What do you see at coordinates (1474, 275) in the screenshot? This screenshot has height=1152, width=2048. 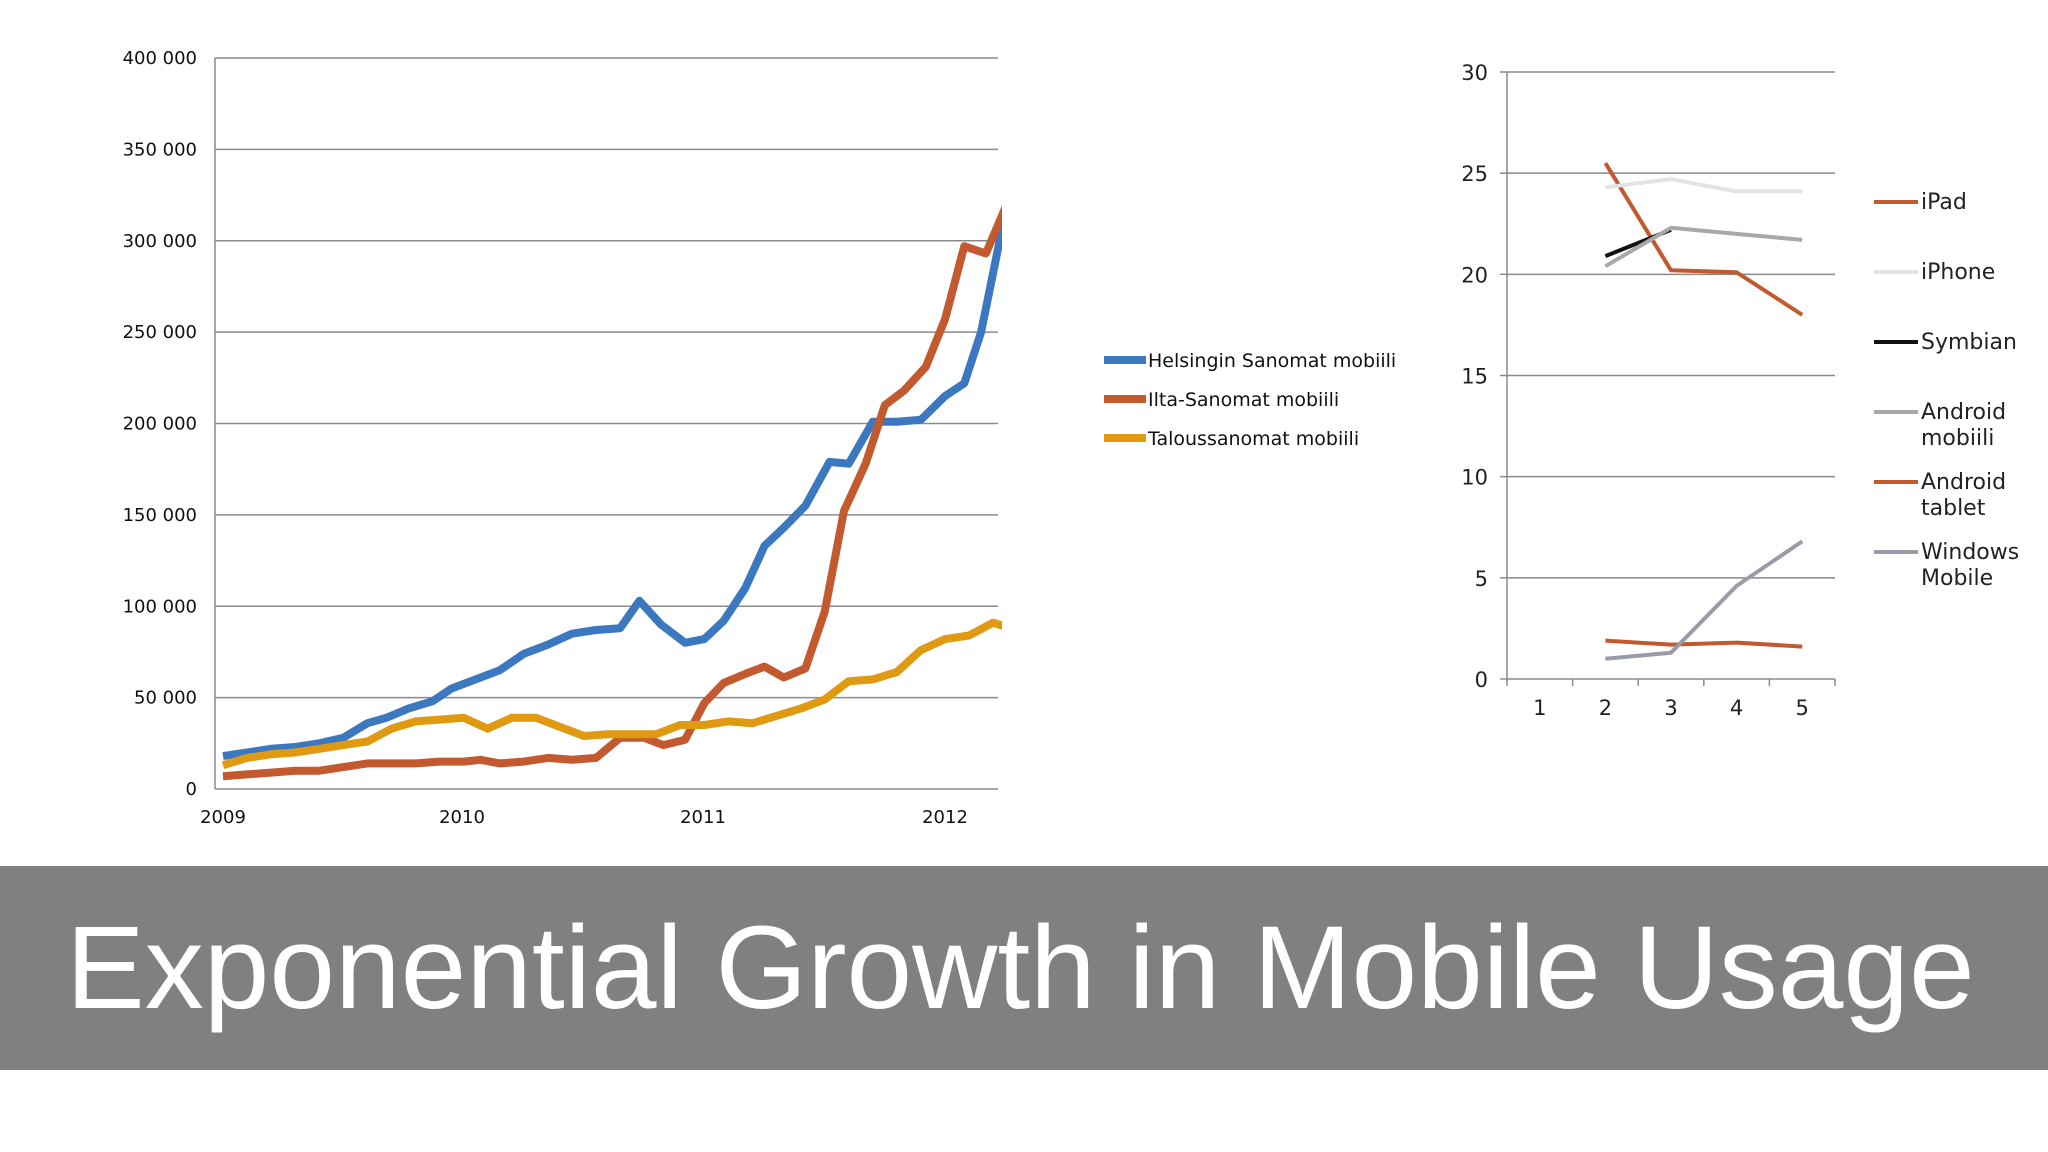 I see `y-tick-label: 20` at bounding box center [1474, 275].